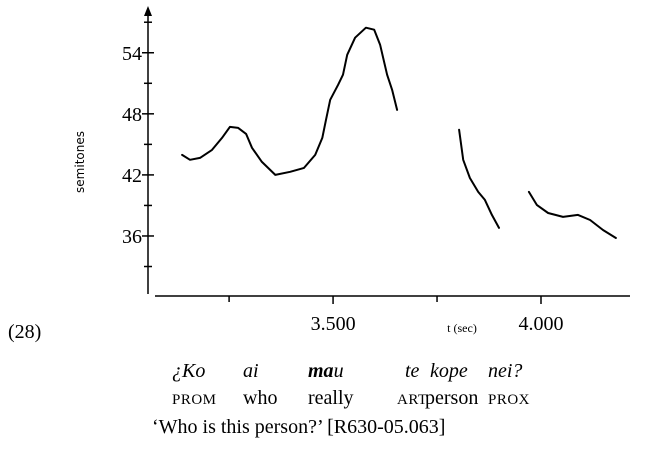 Image resolution: width=649 pixels, height=451 pixels. I want to click on gloss-word: ai, so click(251, 371).